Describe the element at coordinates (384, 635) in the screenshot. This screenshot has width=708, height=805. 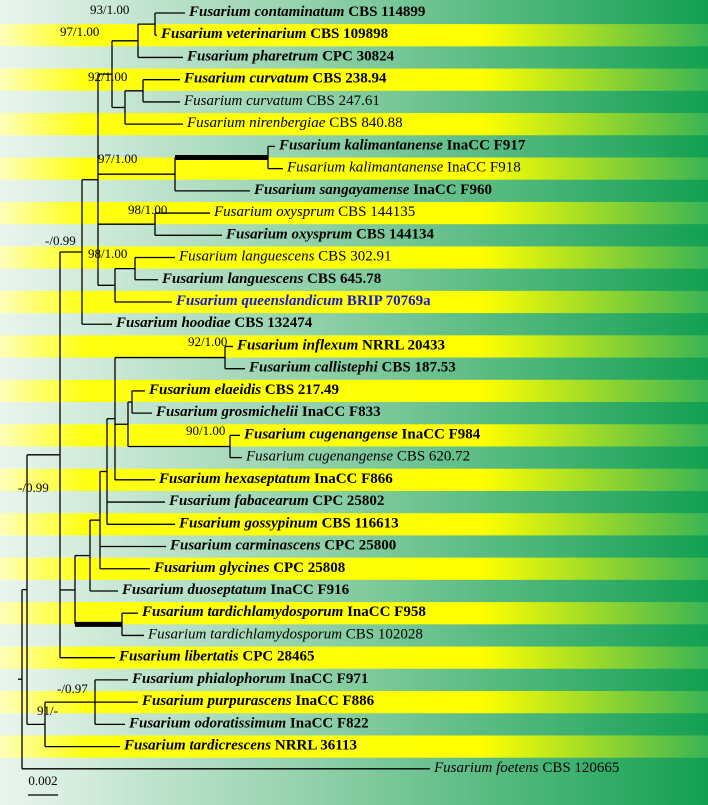
I see `strain-id: CBS 102028` at that location.